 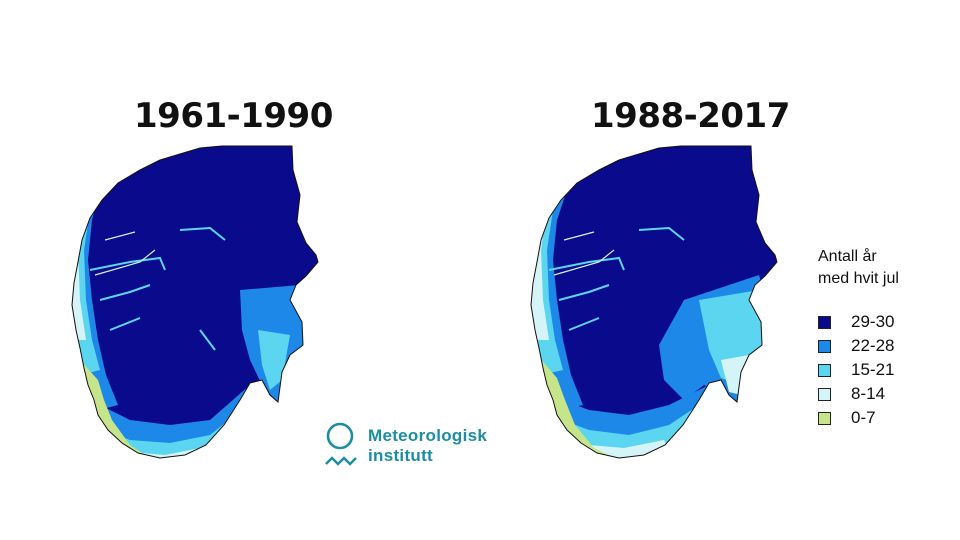 I want to click on met-logo: Meteorologisk institutt, so click(x=405, y=448).